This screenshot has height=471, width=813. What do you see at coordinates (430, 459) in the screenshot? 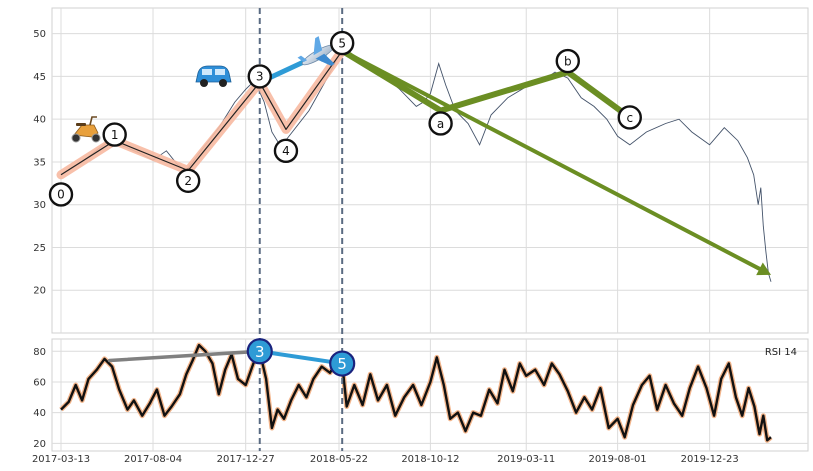
I see `x-tick-label: 2018-10-12` at bounding box center [430, 459].